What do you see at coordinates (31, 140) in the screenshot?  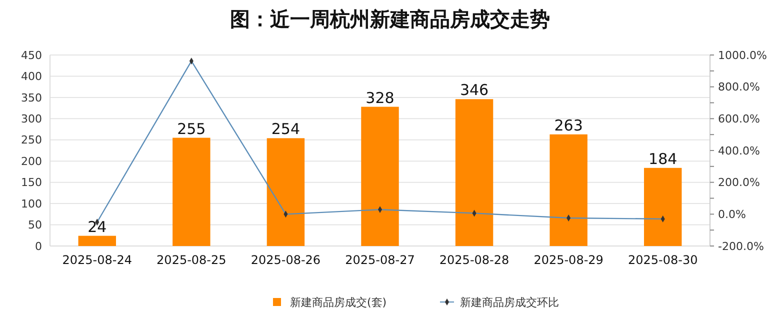 I see `y-tick-label: 250` at bounding box center [31, 140].